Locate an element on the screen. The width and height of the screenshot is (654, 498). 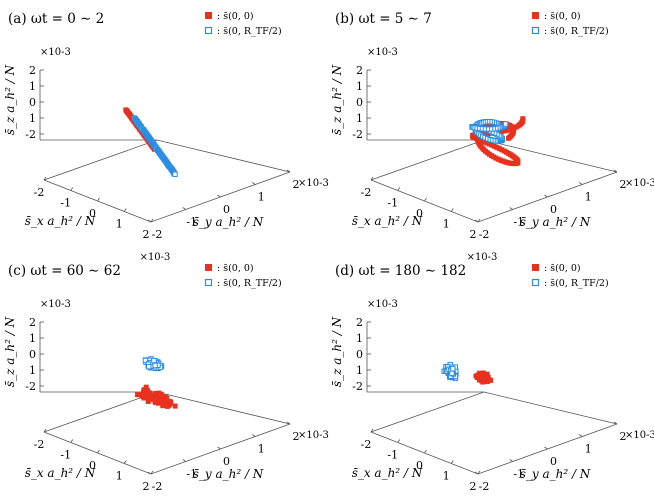
x-tick-label: 0 is located at coordinates (92, 213).